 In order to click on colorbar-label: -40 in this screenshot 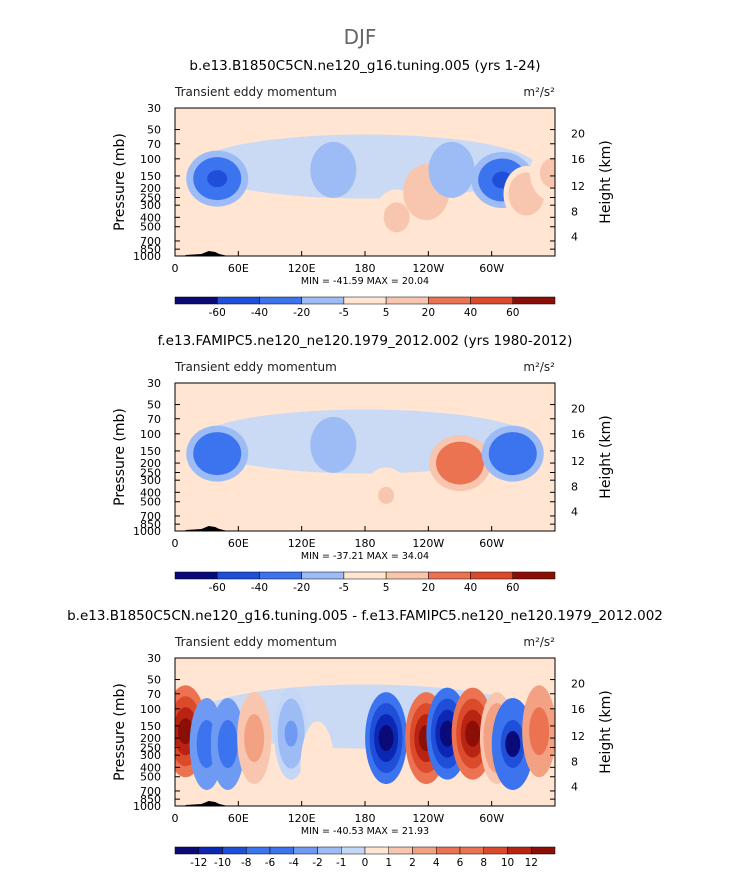, I will do `click(259, 588)`.